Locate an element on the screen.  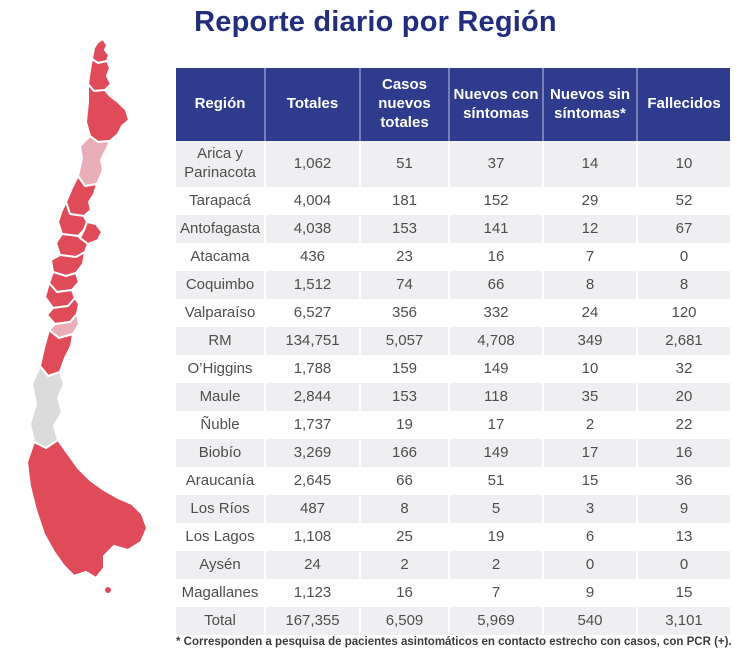
page-title: Reporte diario por Región is located at coordinates (375, 22).